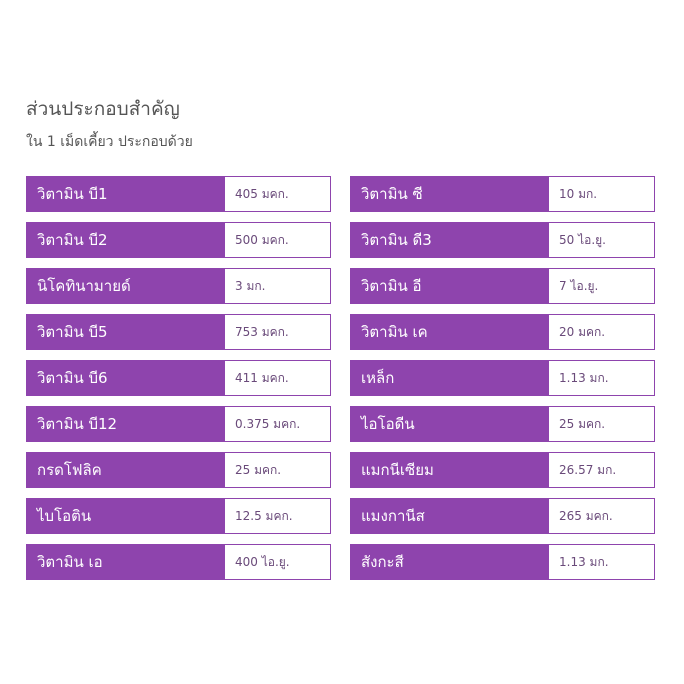 This screenshot has width=684, height=684. What do you see at coordinates (277, 194) in the screenshot?
I see `ingredient-amount: 405 มคก.` at bounding box center [277, 194].